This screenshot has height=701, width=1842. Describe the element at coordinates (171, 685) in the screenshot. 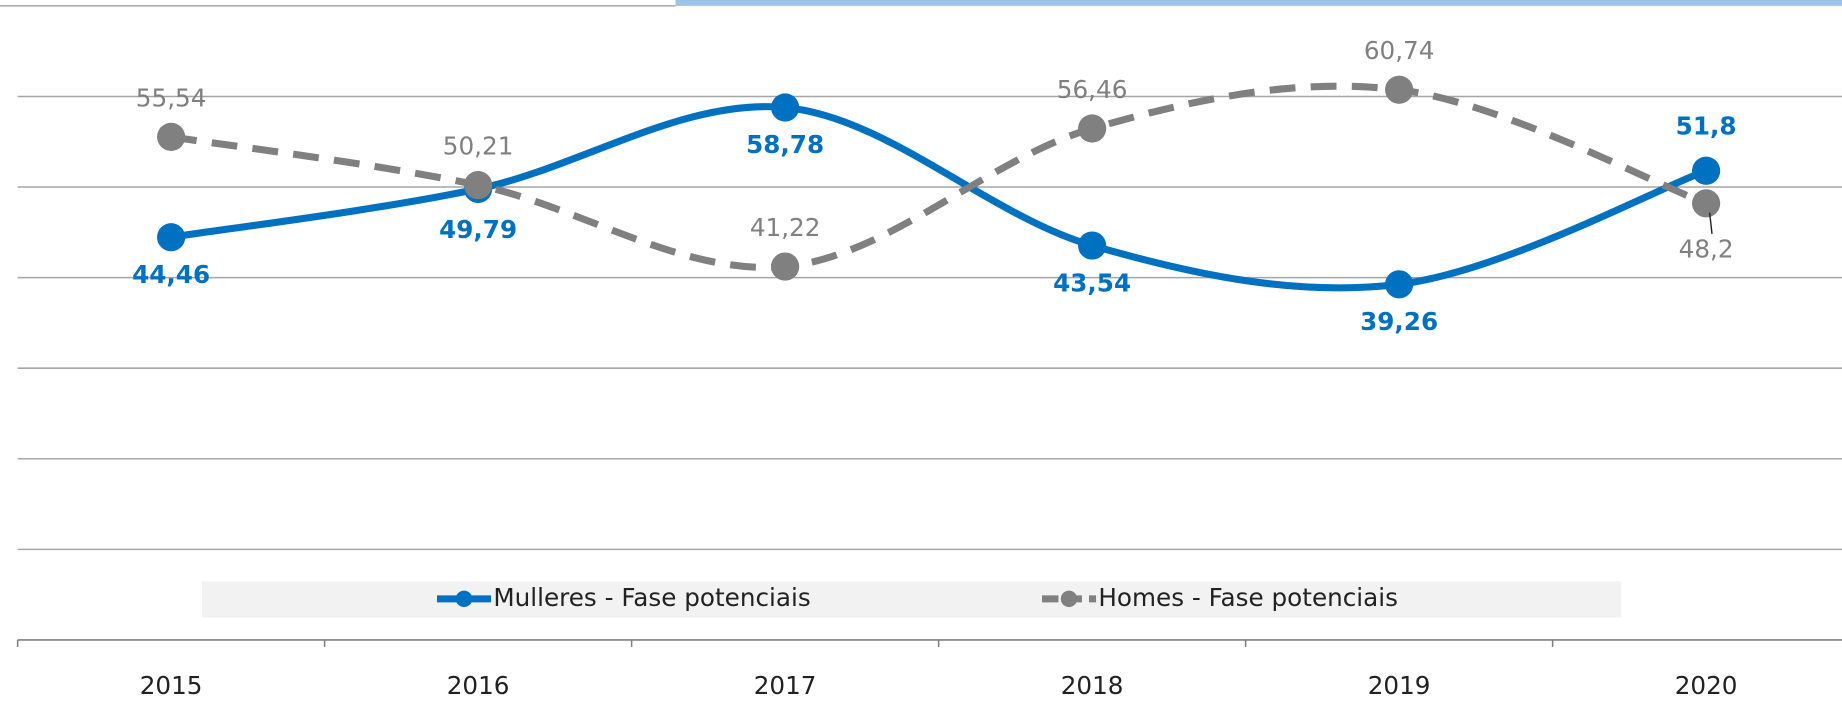

I see `x-tick-label: 2015` at that location.